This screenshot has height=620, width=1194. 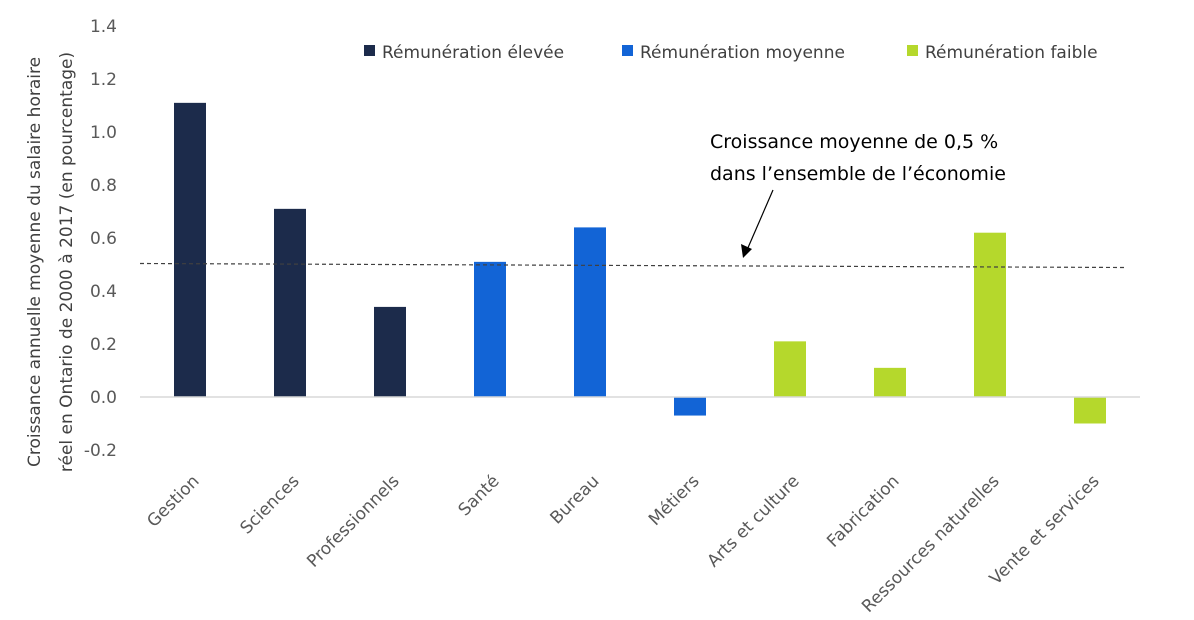 What do you see at coordinates (103, 27) in the screenshot?
I see `y-tick-label: 1.4` at bounding box center [103, 27].